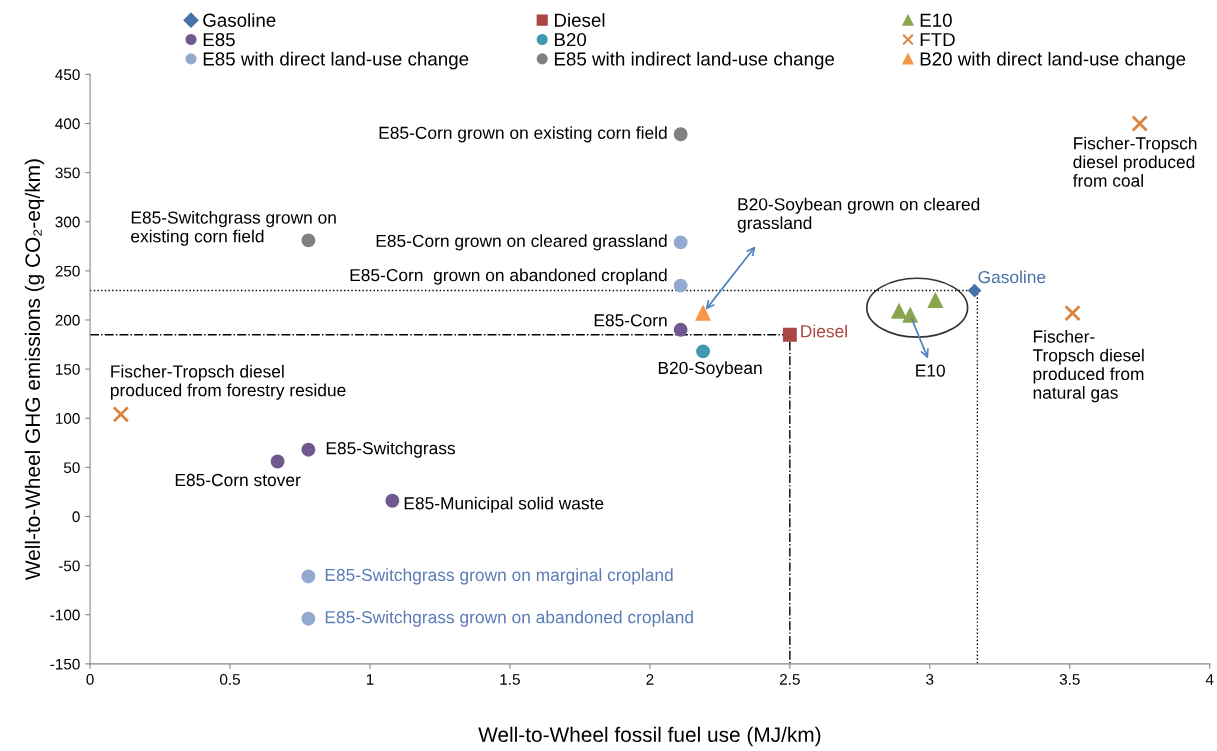 The height and width of the screenshot is (751, 1217). Describe the element at coordinates (219, 39) in the screenshot. I see `legend-label: E85` at that location.